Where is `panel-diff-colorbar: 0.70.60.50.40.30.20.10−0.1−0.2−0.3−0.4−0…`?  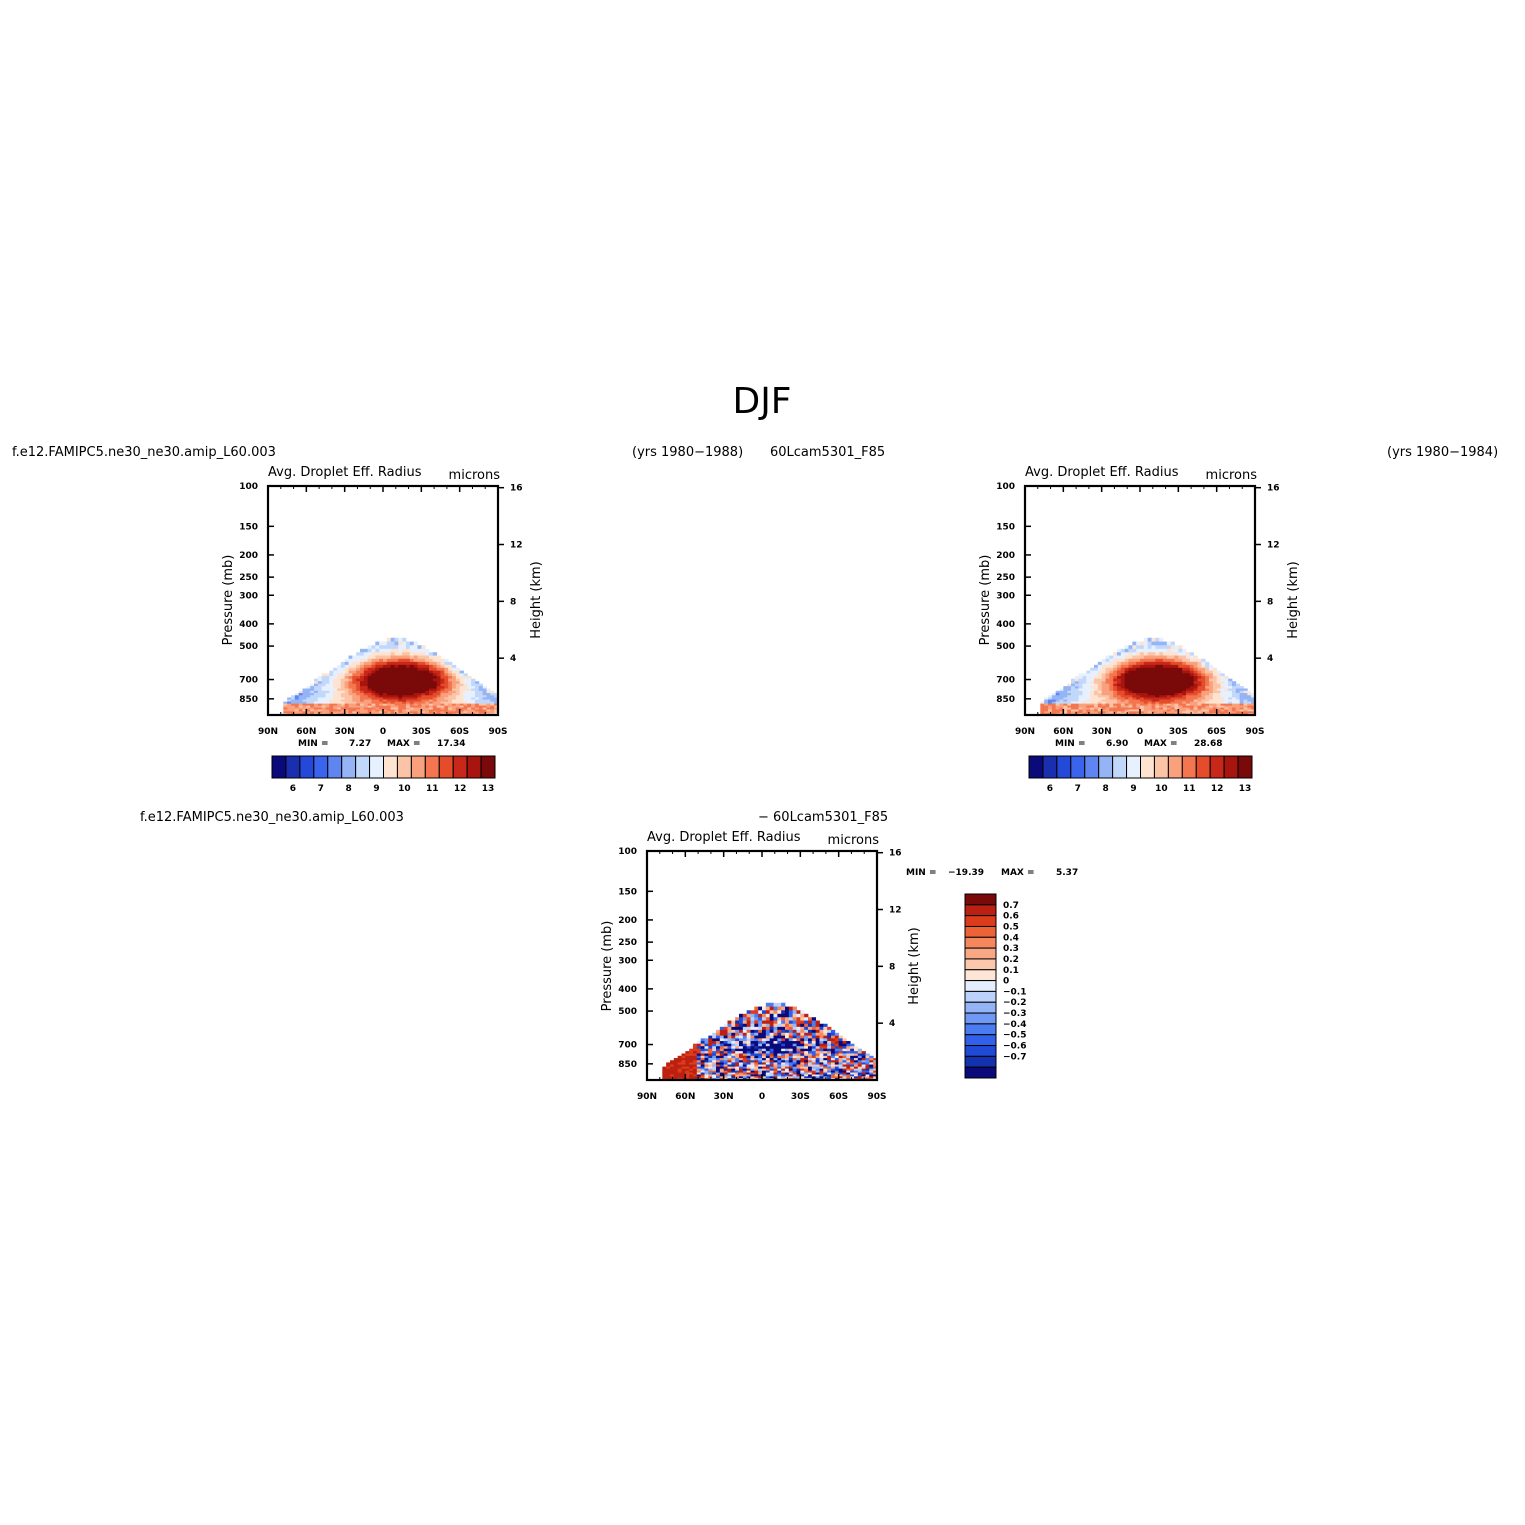
panel-diff-colorbar: 0.70.60.50.40.30.20.10−0.1−0.2−0.3−0.4−0… is located at coordinates (995, 986).